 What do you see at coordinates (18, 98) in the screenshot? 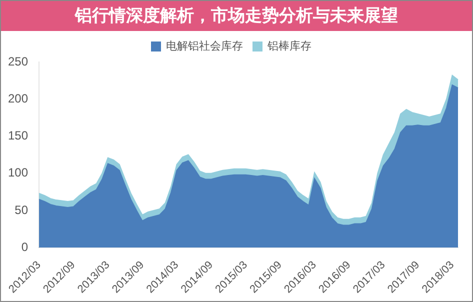
I see `y-tick-label: 200` at bounding box center [18, 98].